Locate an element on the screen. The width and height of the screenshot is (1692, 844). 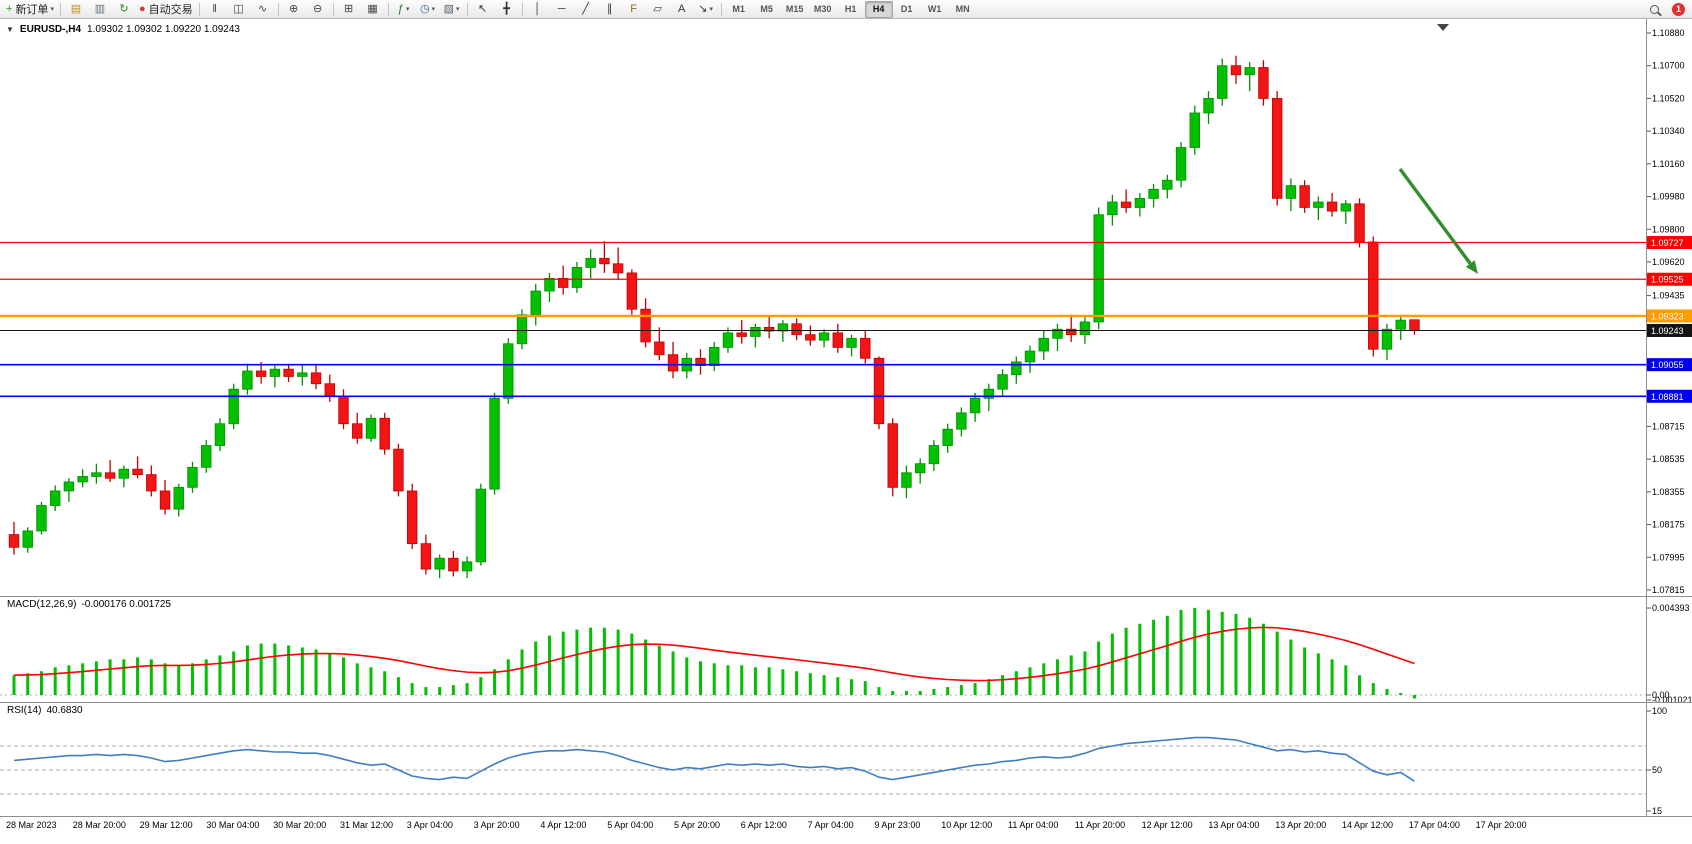
timeframe-h1-button: H1 is located at coordinates (850, 9).